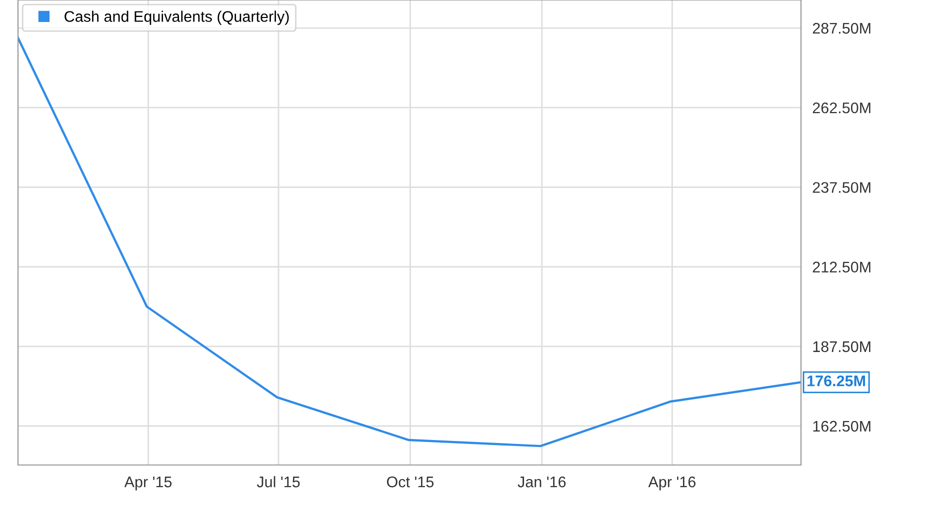  I want to click on x-tick-label: Jan '16, so click(542, 482).